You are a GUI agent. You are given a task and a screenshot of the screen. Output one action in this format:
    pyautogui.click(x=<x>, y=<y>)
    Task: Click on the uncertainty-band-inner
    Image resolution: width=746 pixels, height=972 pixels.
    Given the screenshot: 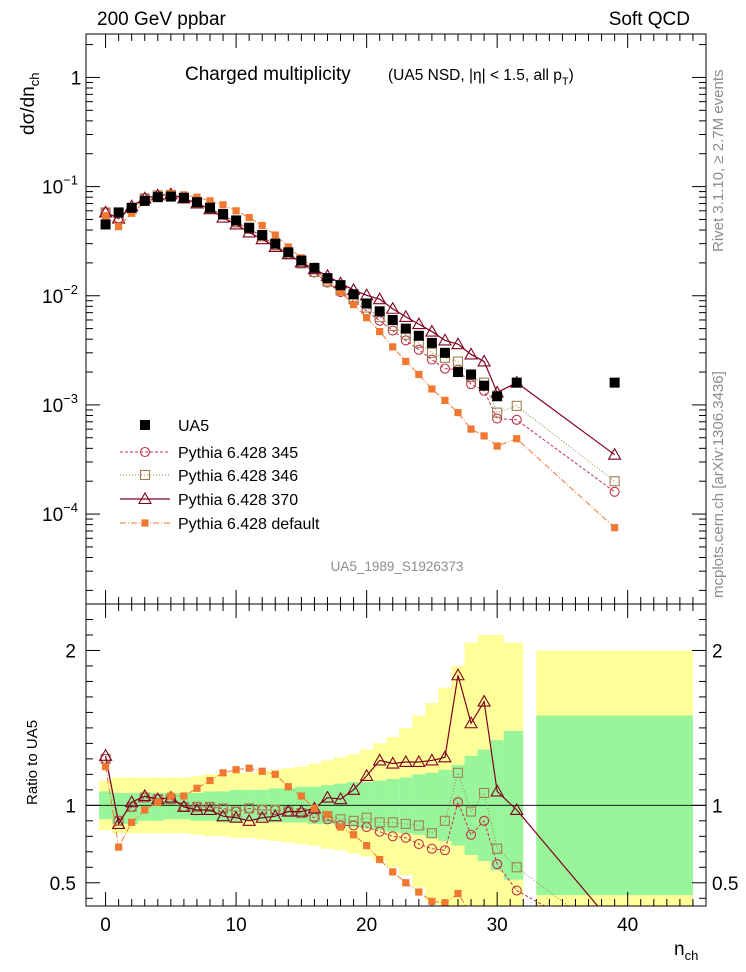 What is the action you would take?
    pyautogui.click(x=419, y=804)
    